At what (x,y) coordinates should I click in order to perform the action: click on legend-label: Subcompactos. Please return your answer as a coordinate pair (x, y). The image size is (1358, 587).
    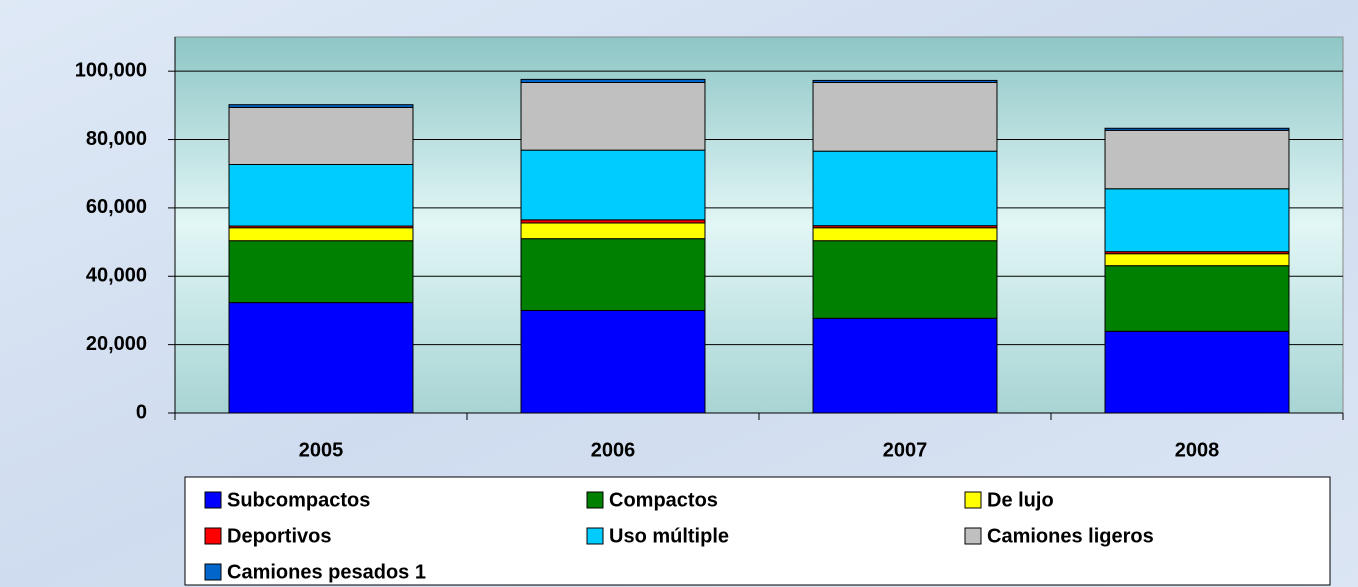
    Looking at the image, I should click on (298, 500).